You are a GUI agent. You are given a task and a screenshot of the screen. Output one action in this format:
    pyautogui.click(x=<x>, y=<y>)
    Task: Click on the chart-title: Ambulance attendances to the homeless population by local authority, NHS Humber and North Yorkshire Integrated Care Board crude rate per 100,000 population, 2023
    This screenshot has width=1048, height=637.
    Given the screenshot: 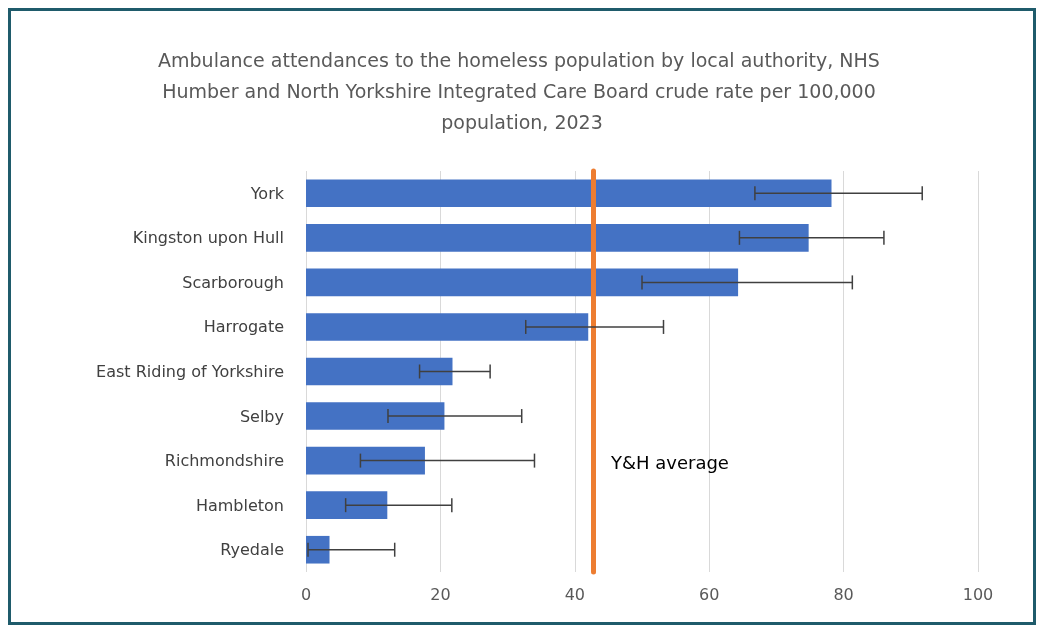 What is the action you would take?
    pyautogui.click(x=522, y=90)
    